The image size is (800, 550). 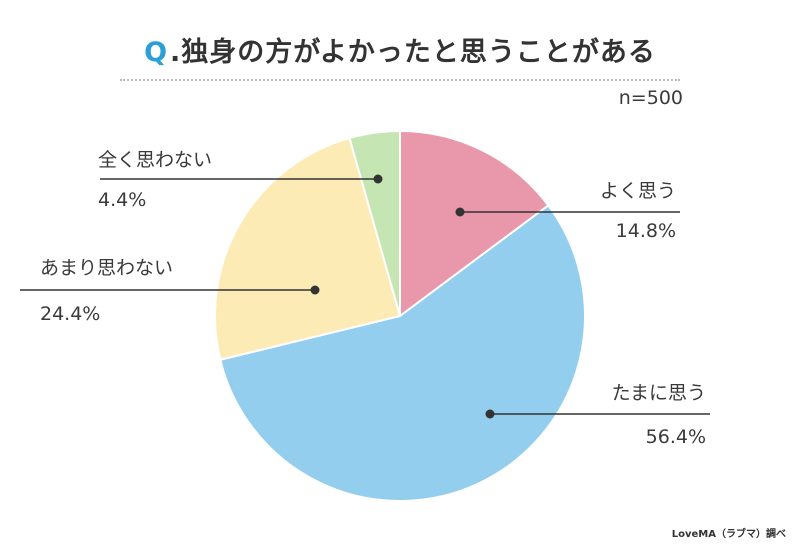 I want to click on slice-value-label: 4.4%, so click(x=122, y=200).